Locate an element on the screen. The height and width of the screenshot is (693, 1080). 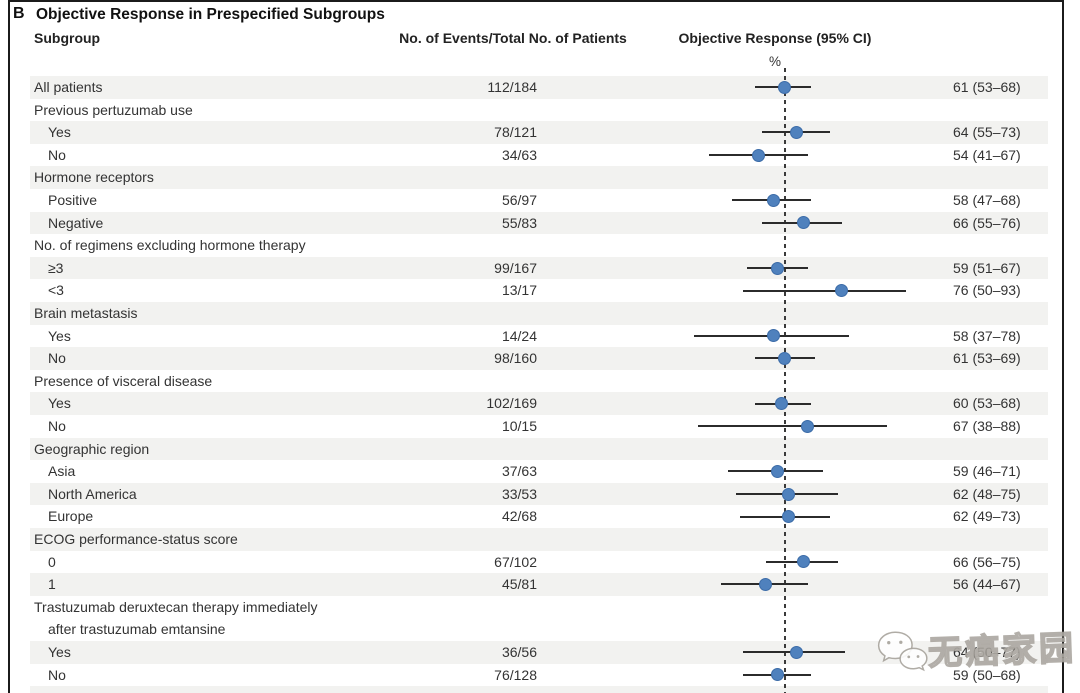
reference-dashed-line is located at coordinates (785, 380).